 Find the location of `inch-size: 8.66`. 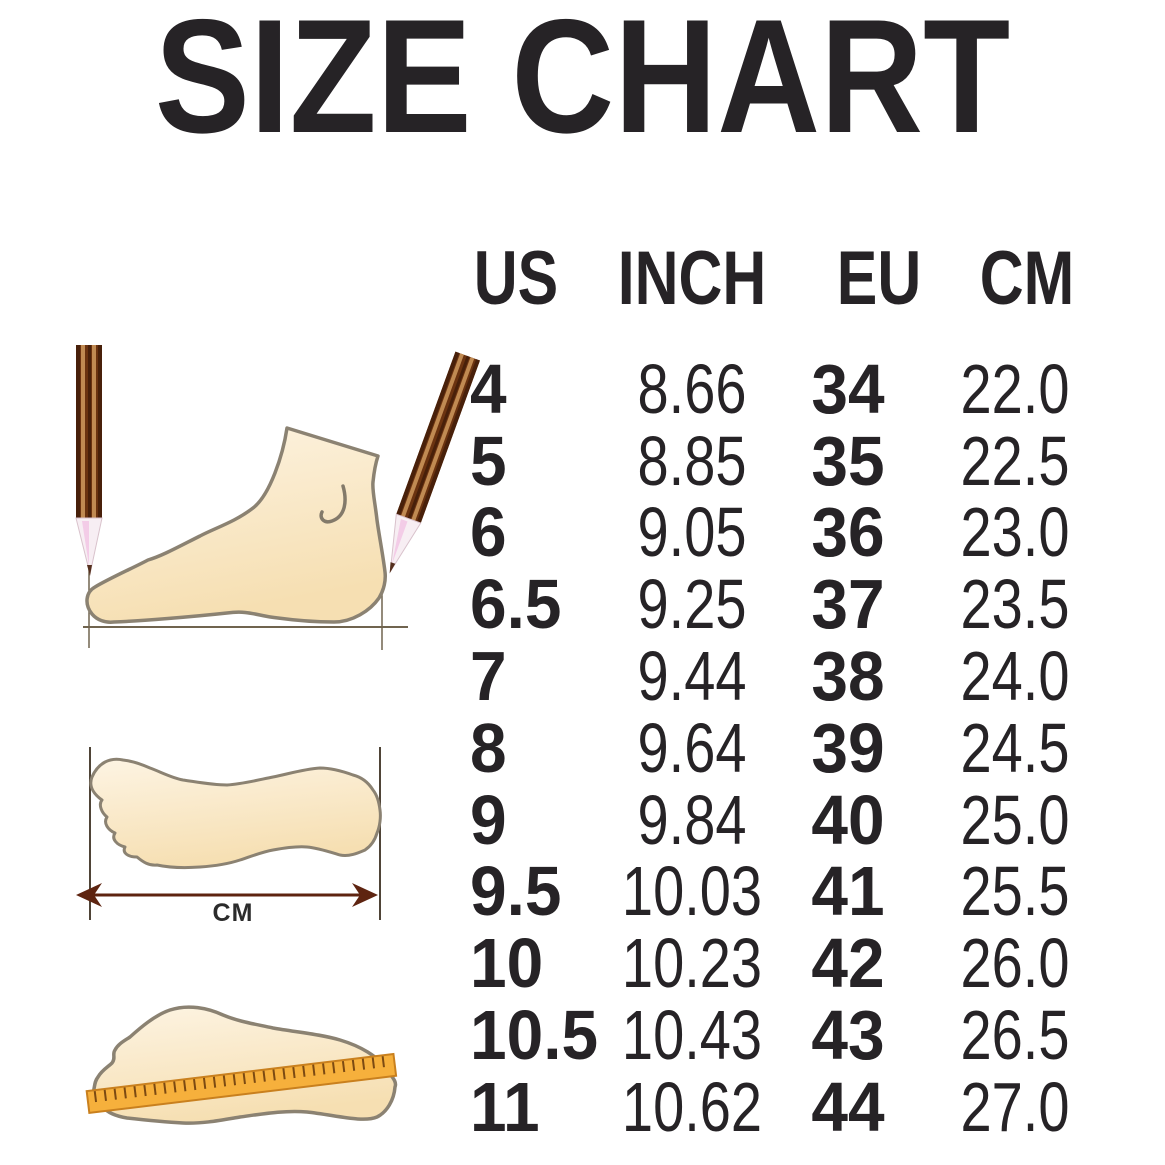

inch-size: 8.66 is located at coordinates (692, 388).